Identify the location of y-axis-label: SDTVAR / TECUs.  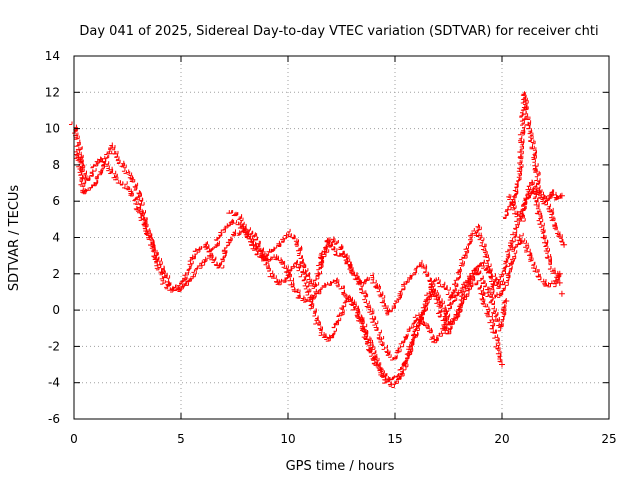
(14, 238).